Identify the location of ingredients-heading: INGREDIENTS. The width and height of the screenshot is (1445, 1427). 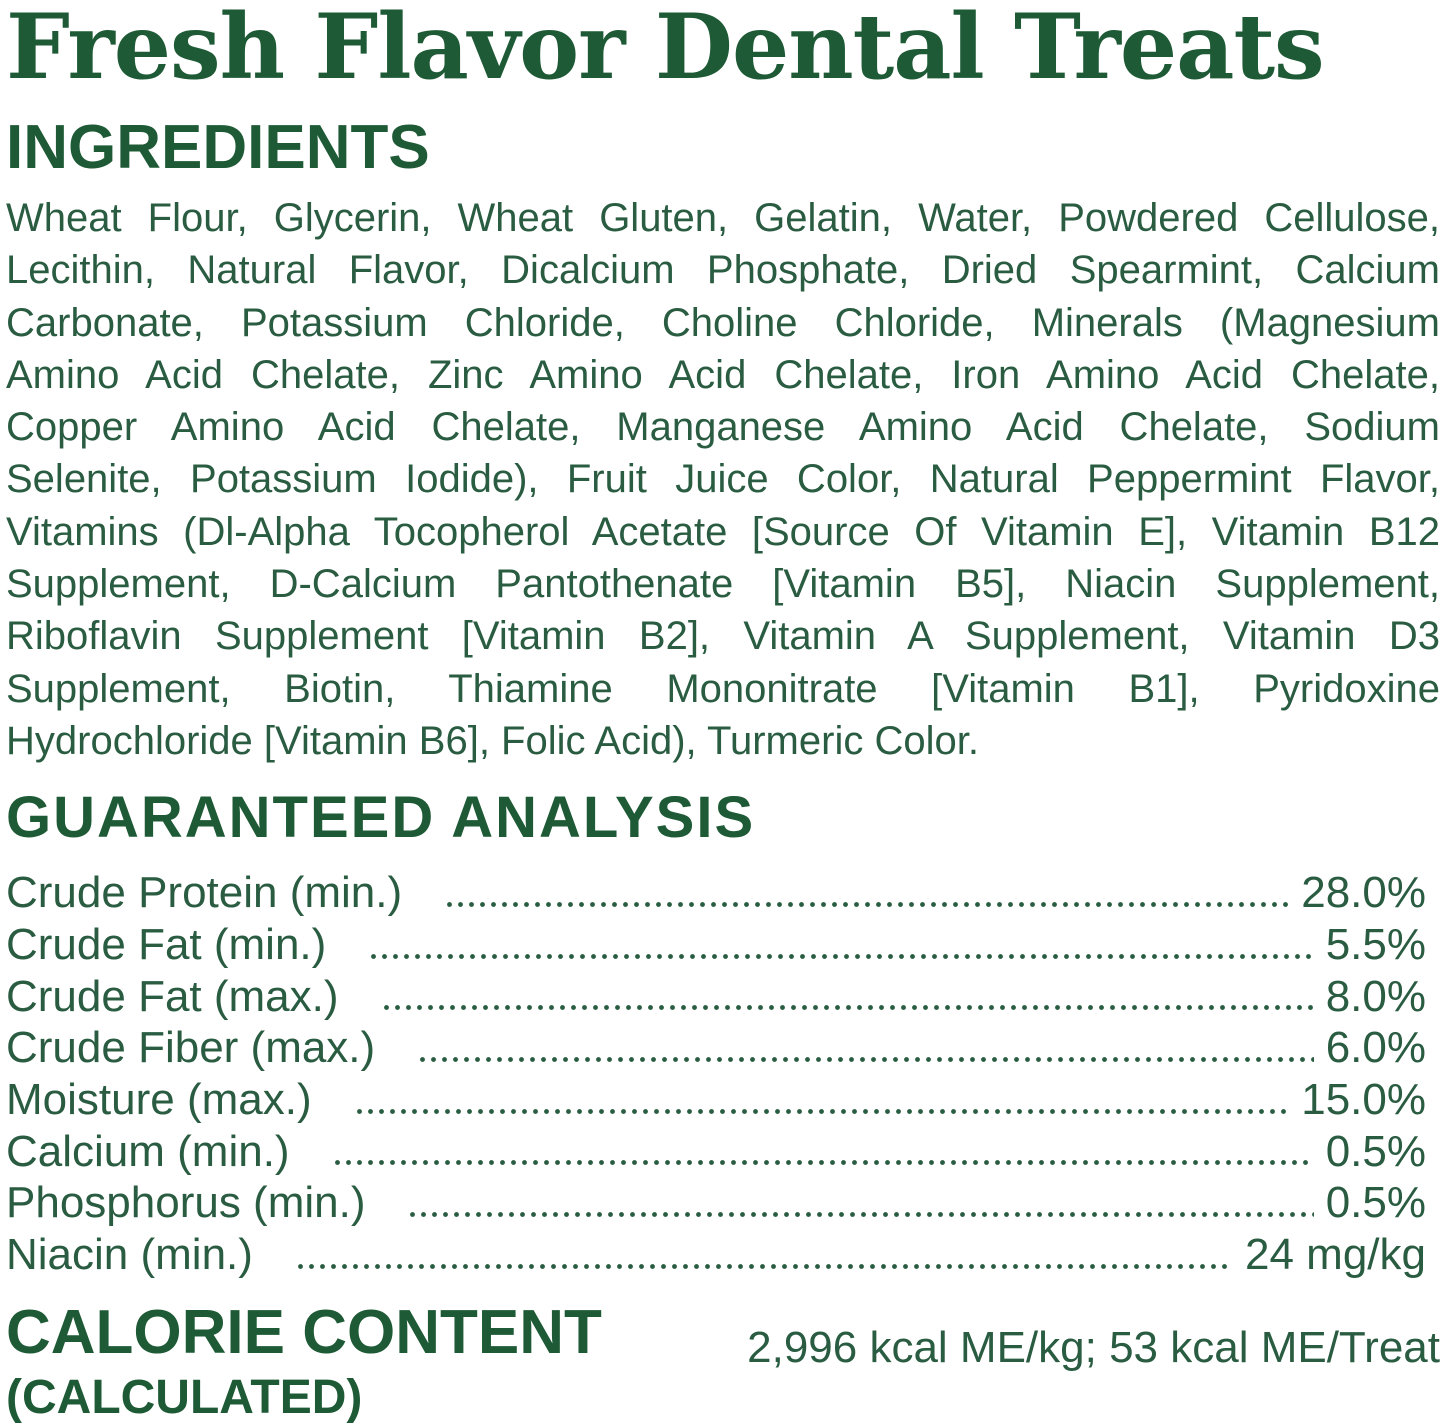
(218, 147).